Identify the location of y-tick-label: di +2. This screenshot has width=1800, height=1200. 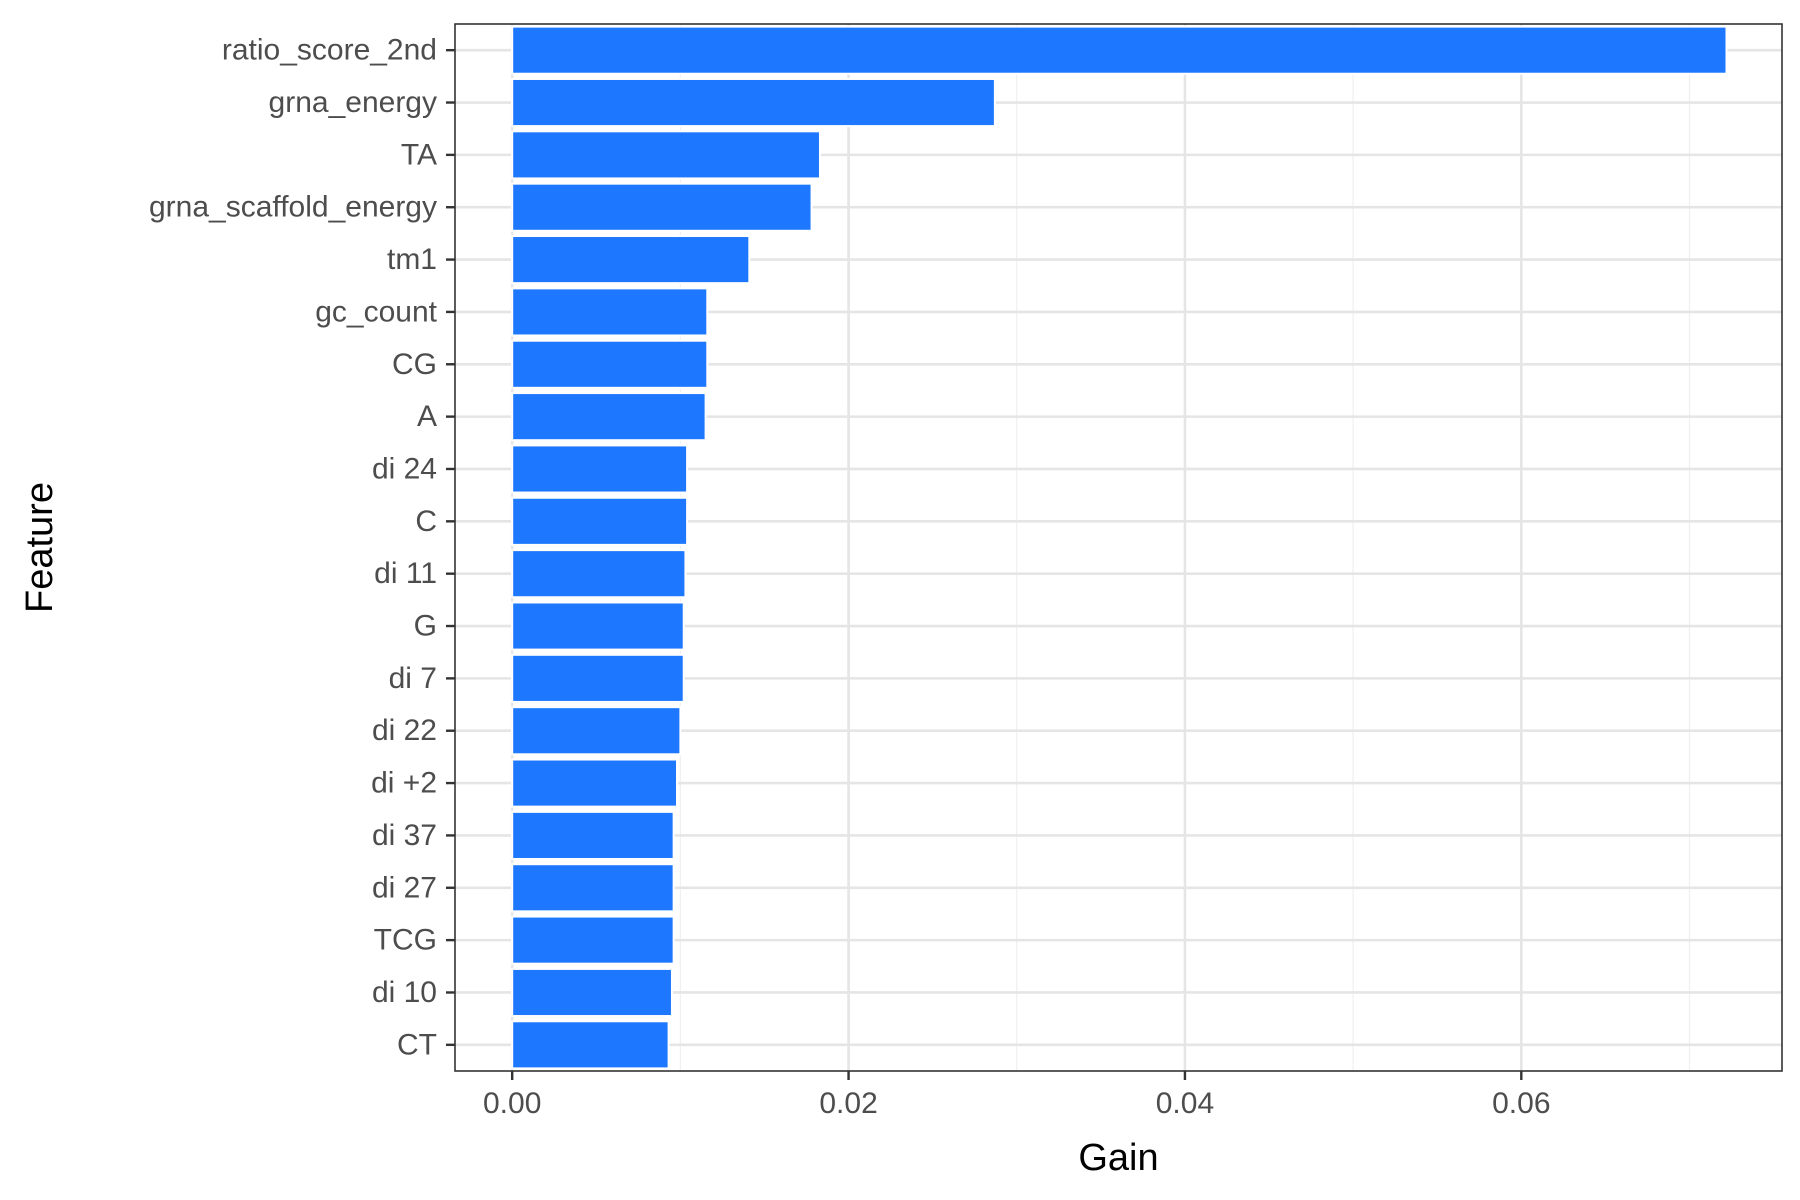
(404, 783).